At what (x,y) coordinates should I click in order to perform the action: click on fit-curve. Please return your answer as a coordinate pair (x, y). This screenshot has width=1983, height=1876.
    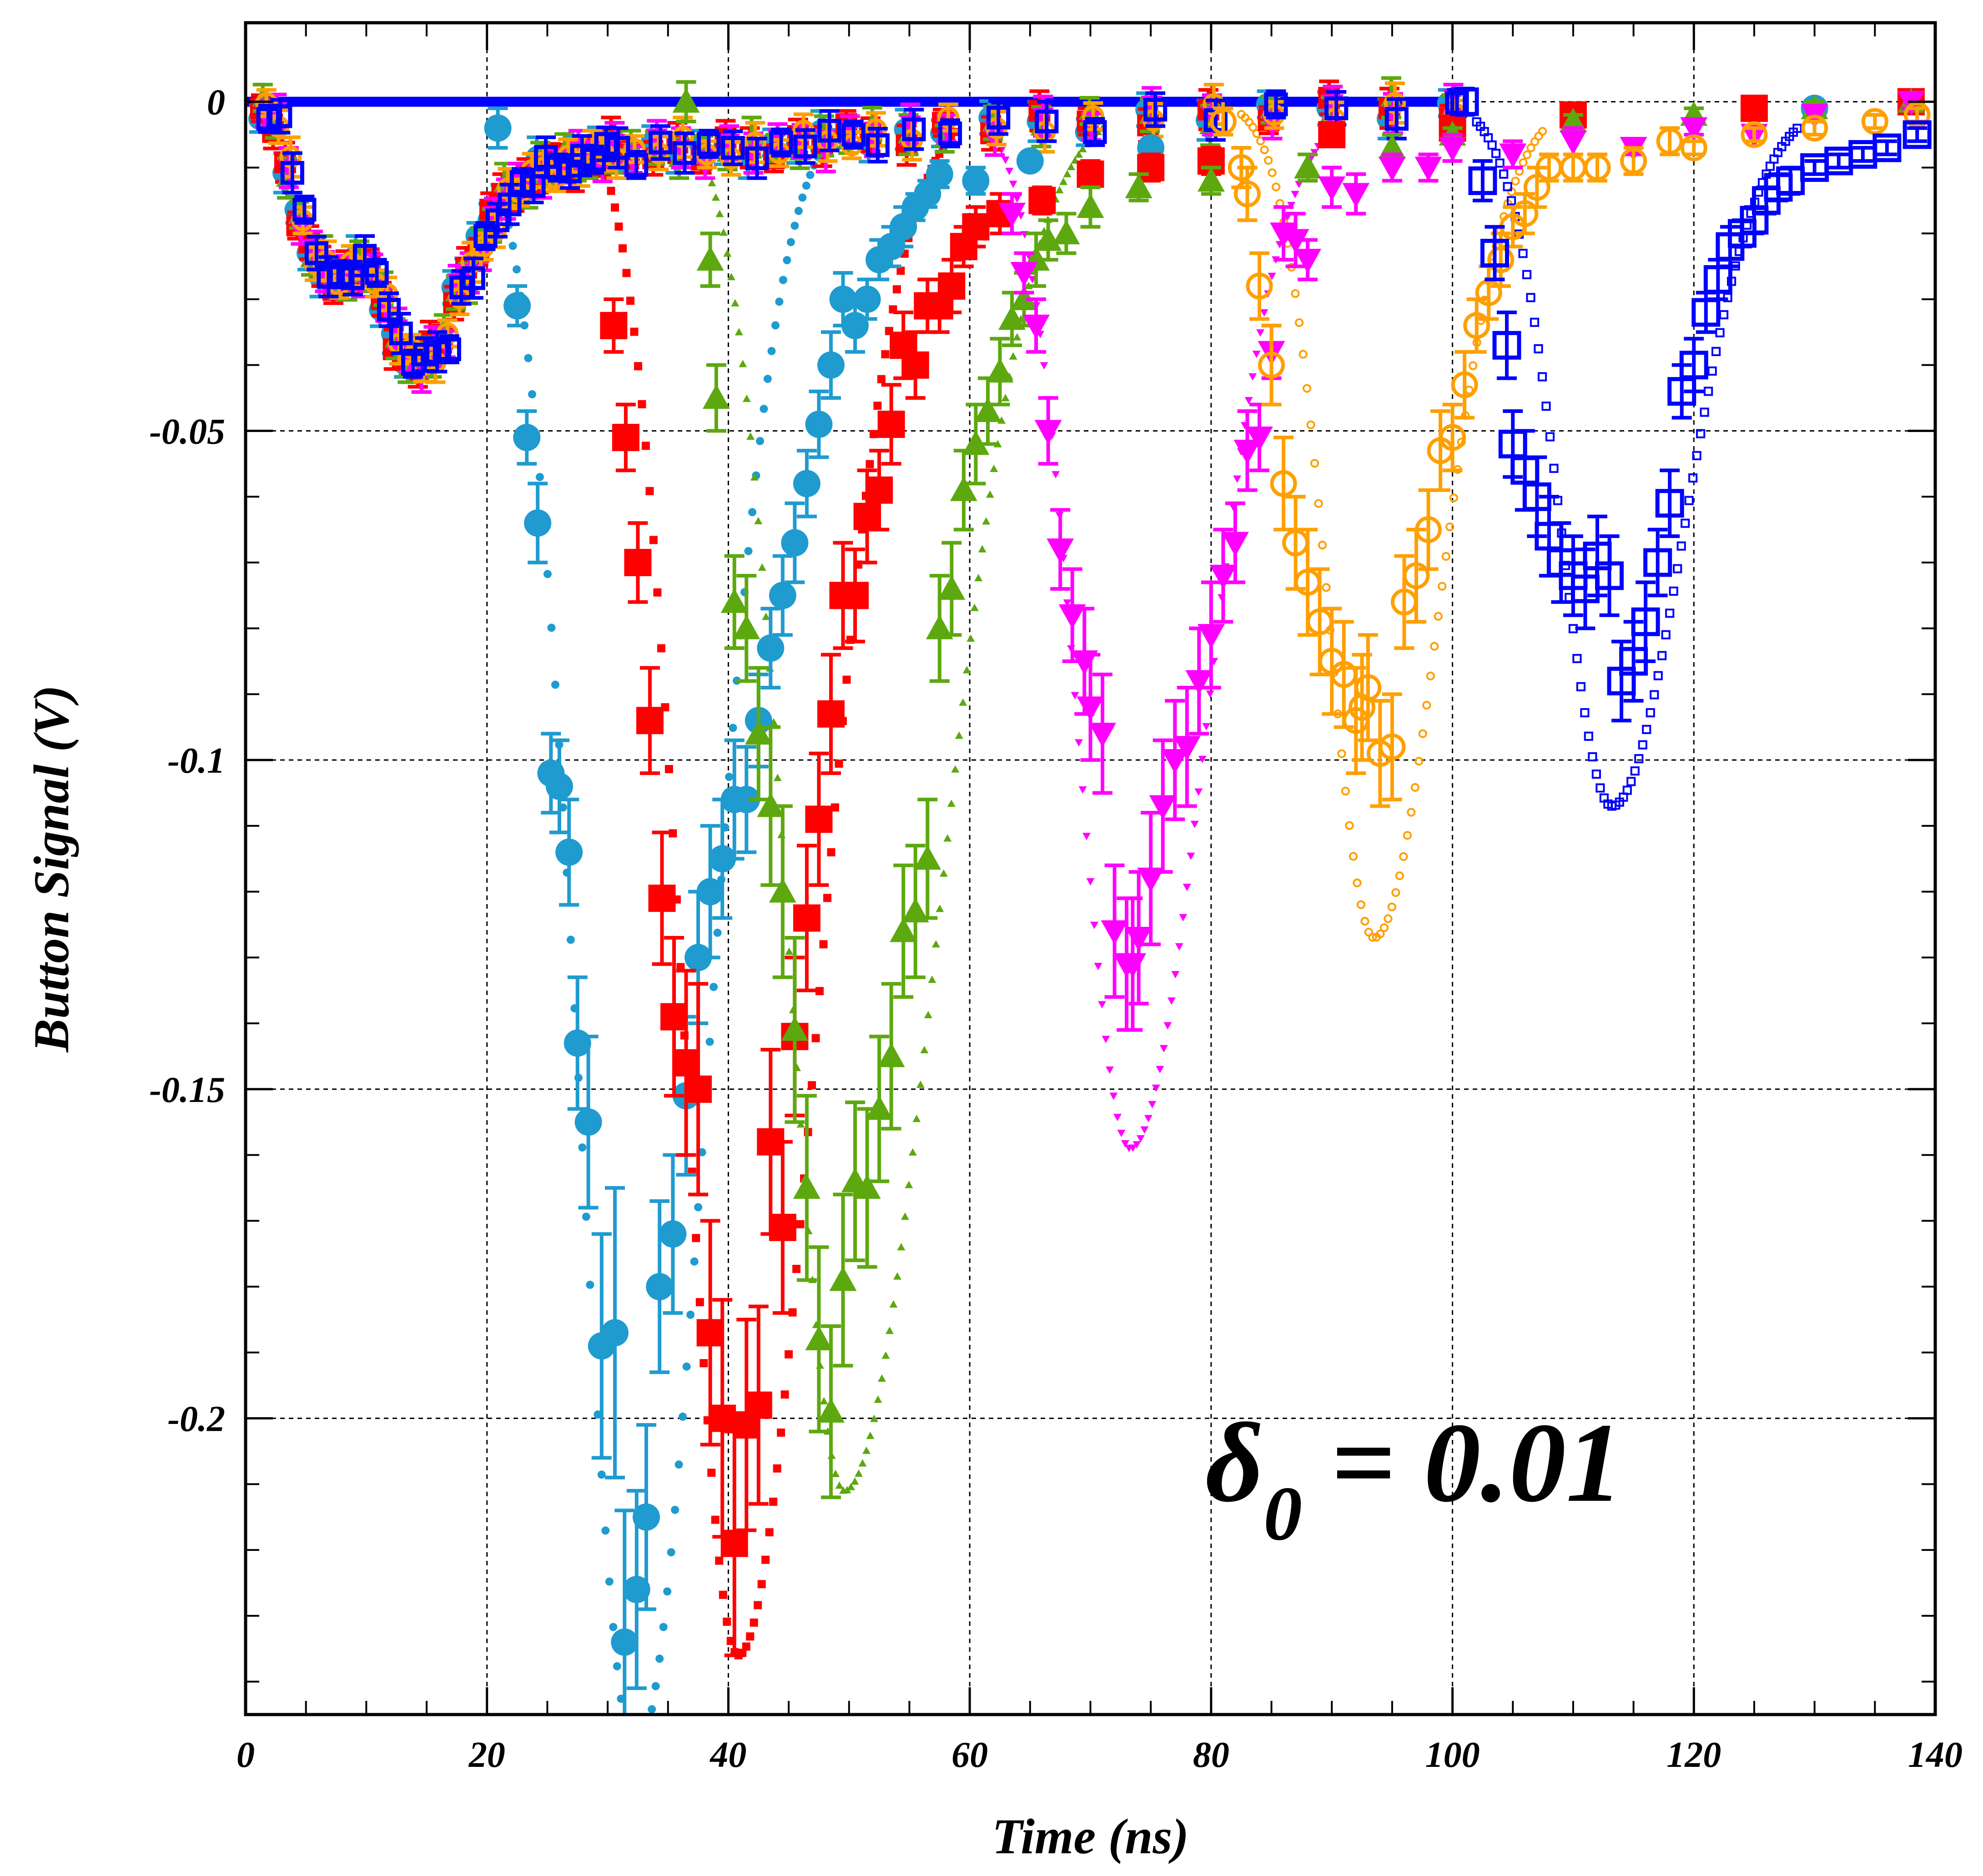
    Looking at the image, I should click on (1162, 640).